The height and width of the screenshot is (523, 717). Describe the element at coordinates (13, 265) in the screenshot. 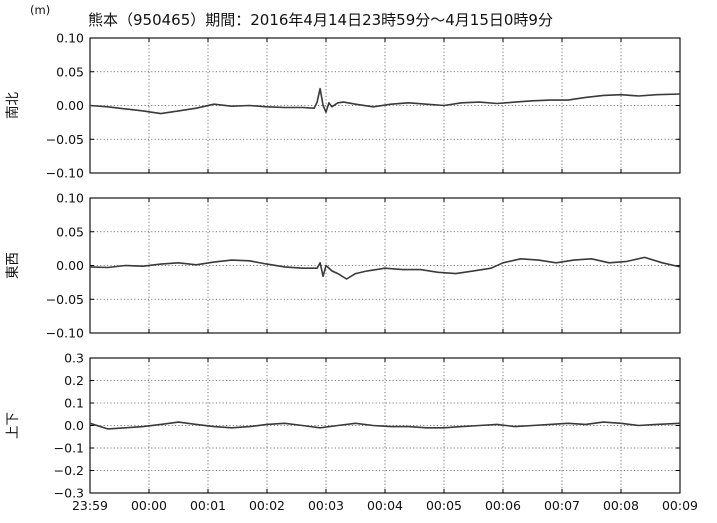

I see `y-axis-title: 東西` at that location.